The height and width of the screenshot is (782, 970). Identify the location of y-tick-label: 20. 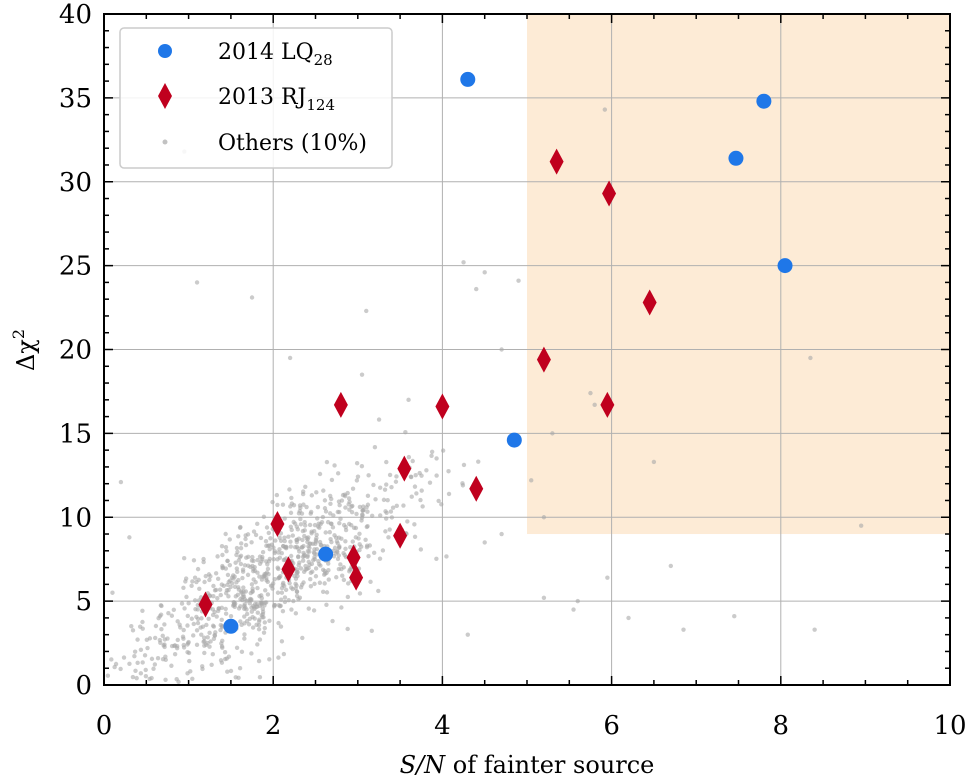
(75, 351).